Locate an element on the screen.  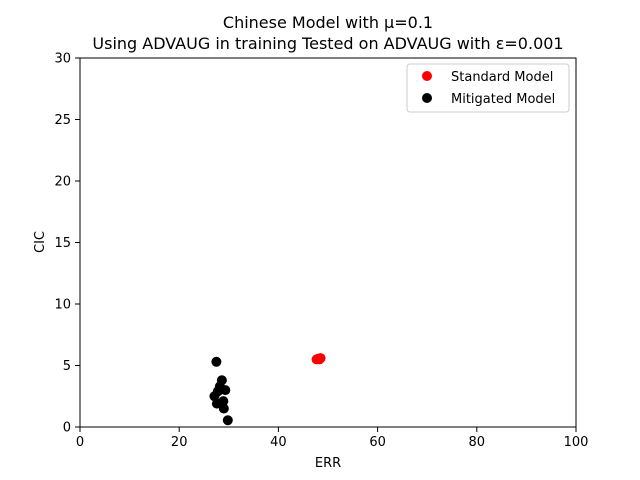
legend-box is located at coordinates (488, 88).